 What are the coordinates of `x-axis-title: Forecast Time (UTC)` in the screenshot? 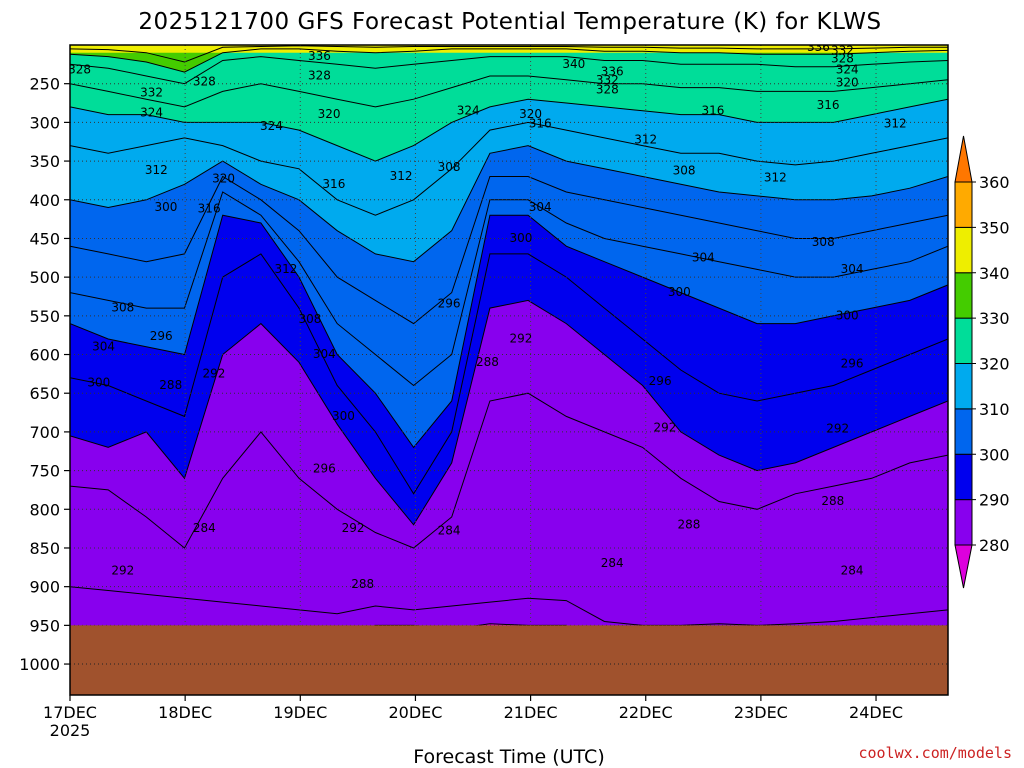 It's located at (508, 757).